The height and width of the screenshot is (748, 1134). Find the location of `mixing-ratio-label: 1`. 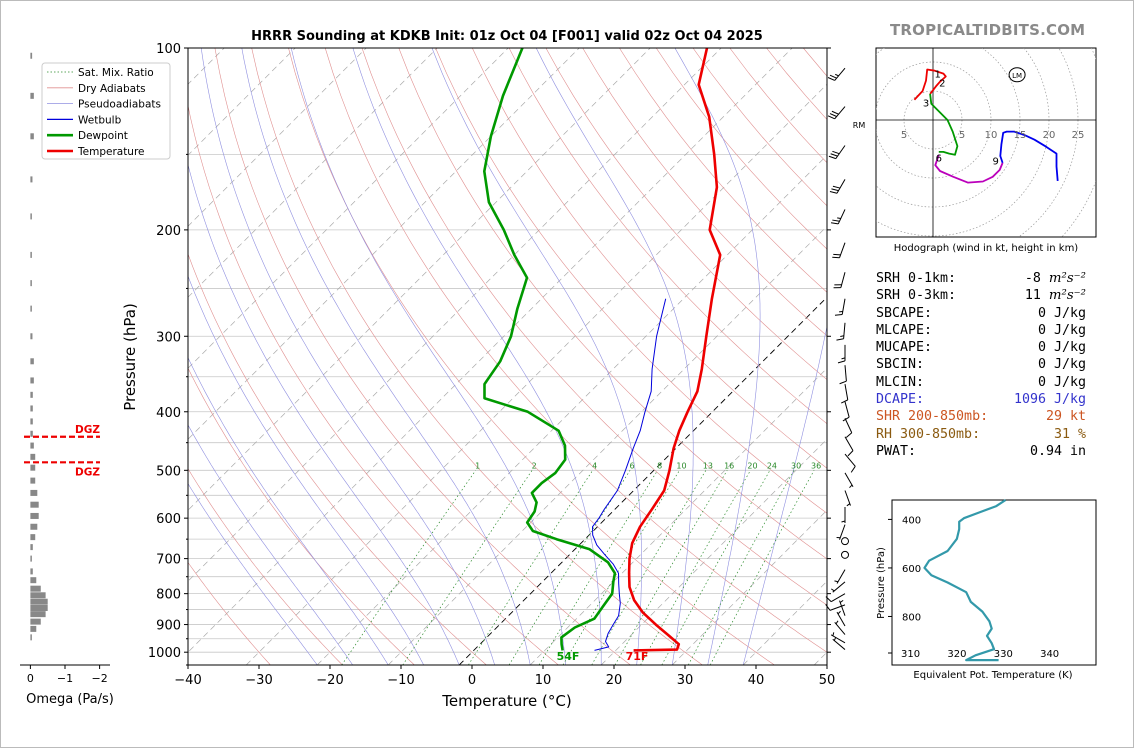

mixing-ratio-label: 1 is located at coordinates (477, 465).